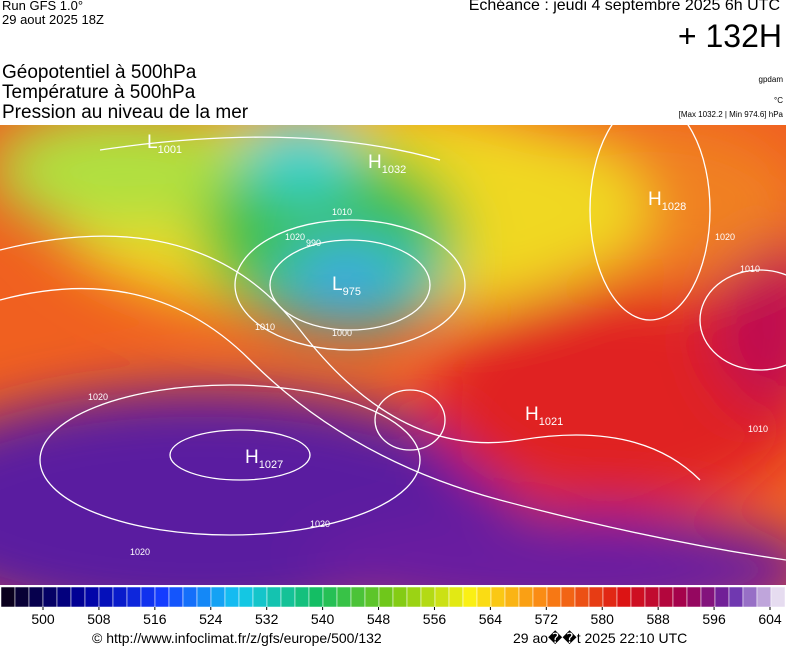  Describe the element at coordinates (491, 619) in the screenshot. I see `colorbar-label: 564` at that location.